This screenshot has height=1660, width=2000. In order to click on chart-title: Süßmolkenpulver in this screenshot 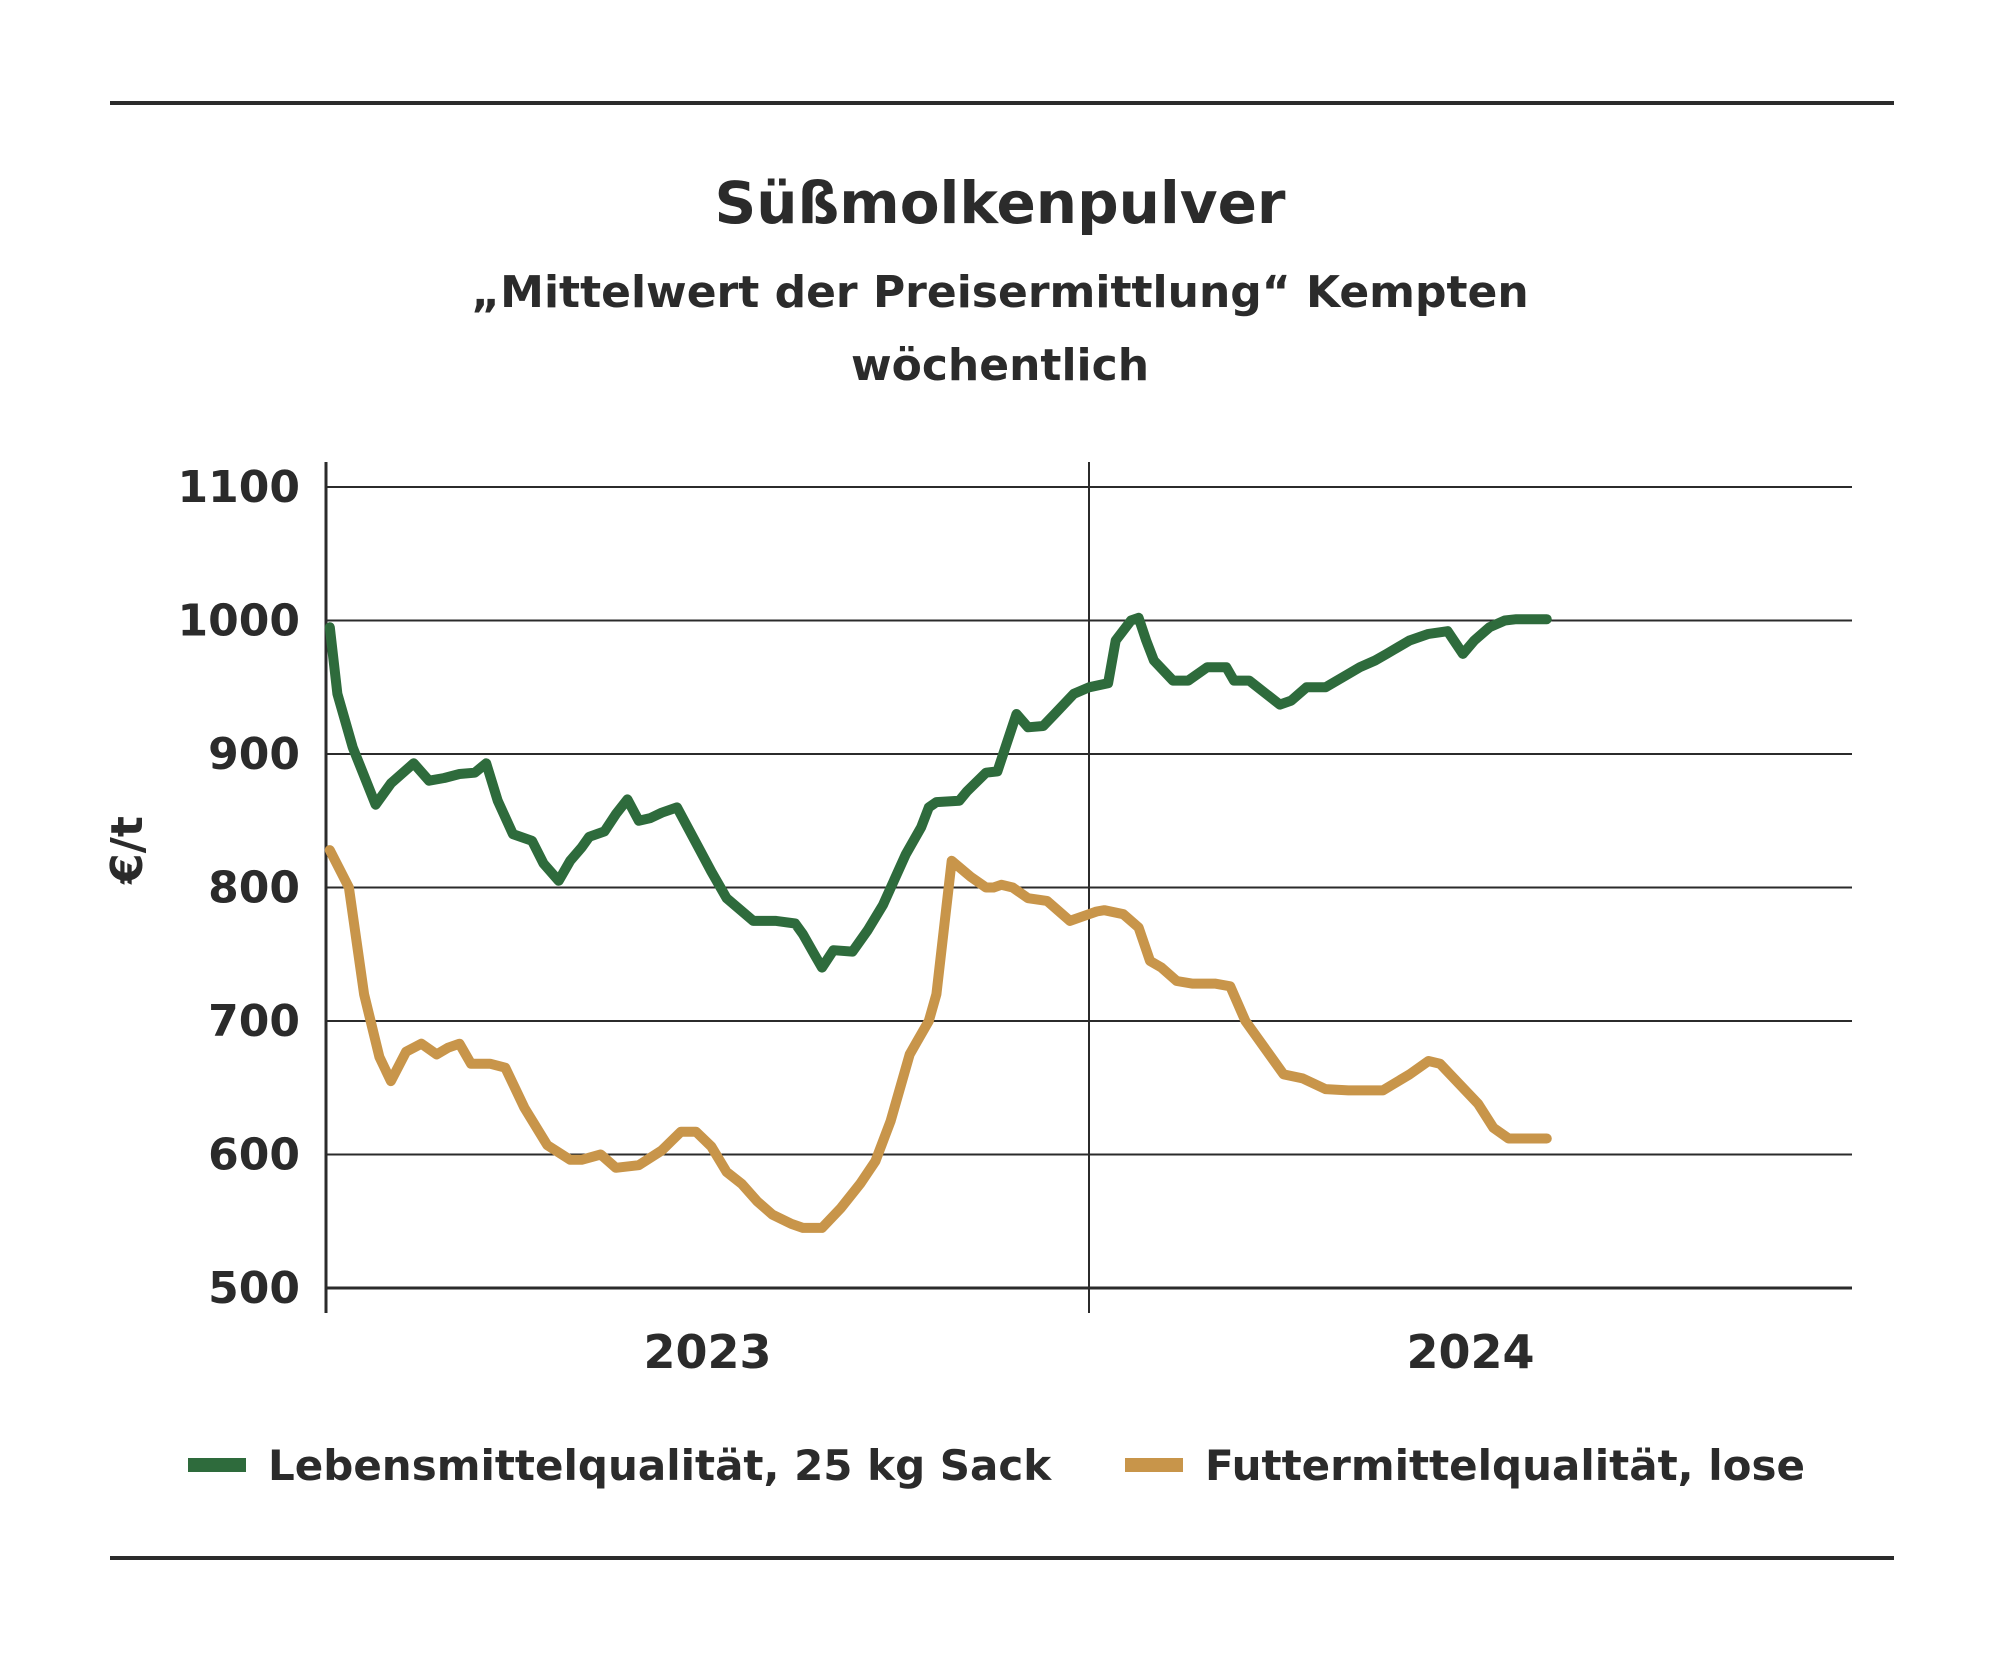, I will do `click(1000, 203)`.